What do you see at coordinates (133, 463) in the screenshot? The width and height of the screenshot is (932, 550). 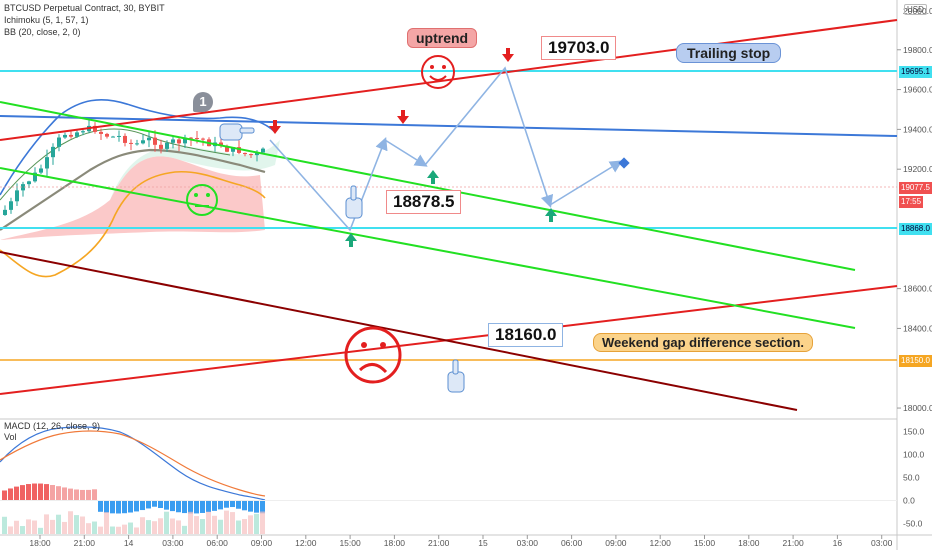 I see `macd-signal-line` at bounding box center [133, 463].